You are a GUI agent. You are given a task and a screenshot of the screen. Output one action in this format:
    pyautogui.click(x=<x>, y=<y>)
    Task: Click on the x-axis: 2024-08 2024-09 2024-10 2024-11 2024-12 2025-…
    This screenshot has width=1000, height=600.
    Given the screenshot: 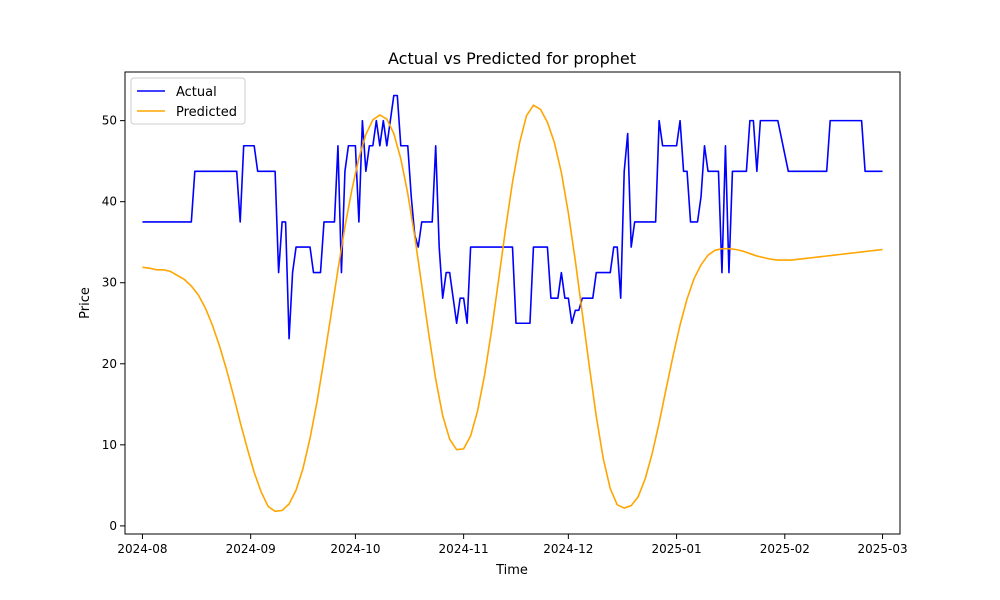 What is the action you would take?
    pyautogui.click(x=512, y=545)
    